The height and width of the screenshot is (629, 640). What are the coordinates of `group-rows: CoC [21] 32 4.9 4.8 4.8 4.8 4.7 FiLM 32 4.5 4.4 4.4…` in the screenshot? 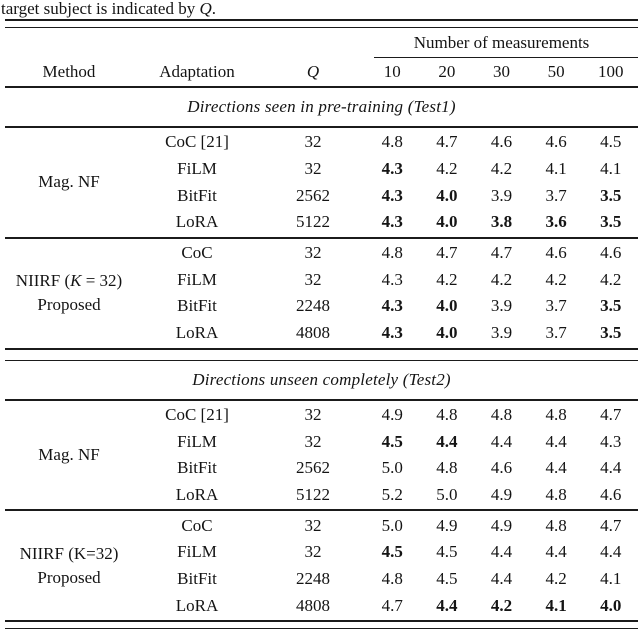 It's located at (385, 455).